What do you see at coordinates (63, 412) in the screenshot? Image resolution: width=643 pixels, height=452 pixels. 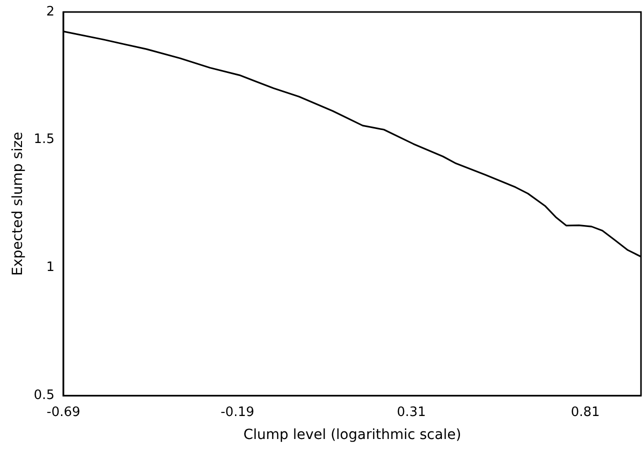 I see `x-tick-label: -0.69` at bounding box center [63, 412].